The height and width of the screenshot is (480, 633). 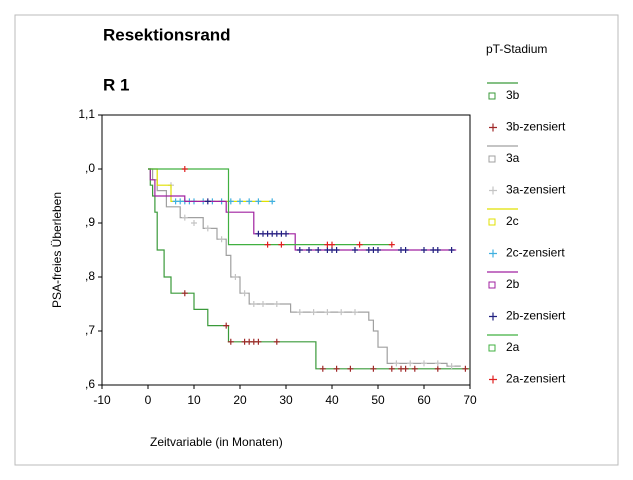 I want to click on y-axis-label: PSA-freies Überleben, so click(x=57, y=250).